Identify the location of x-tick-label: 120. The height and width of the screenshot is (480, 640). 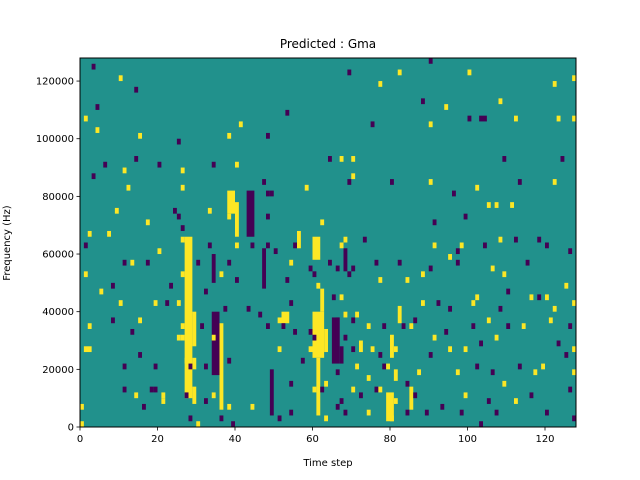
(544, 439).